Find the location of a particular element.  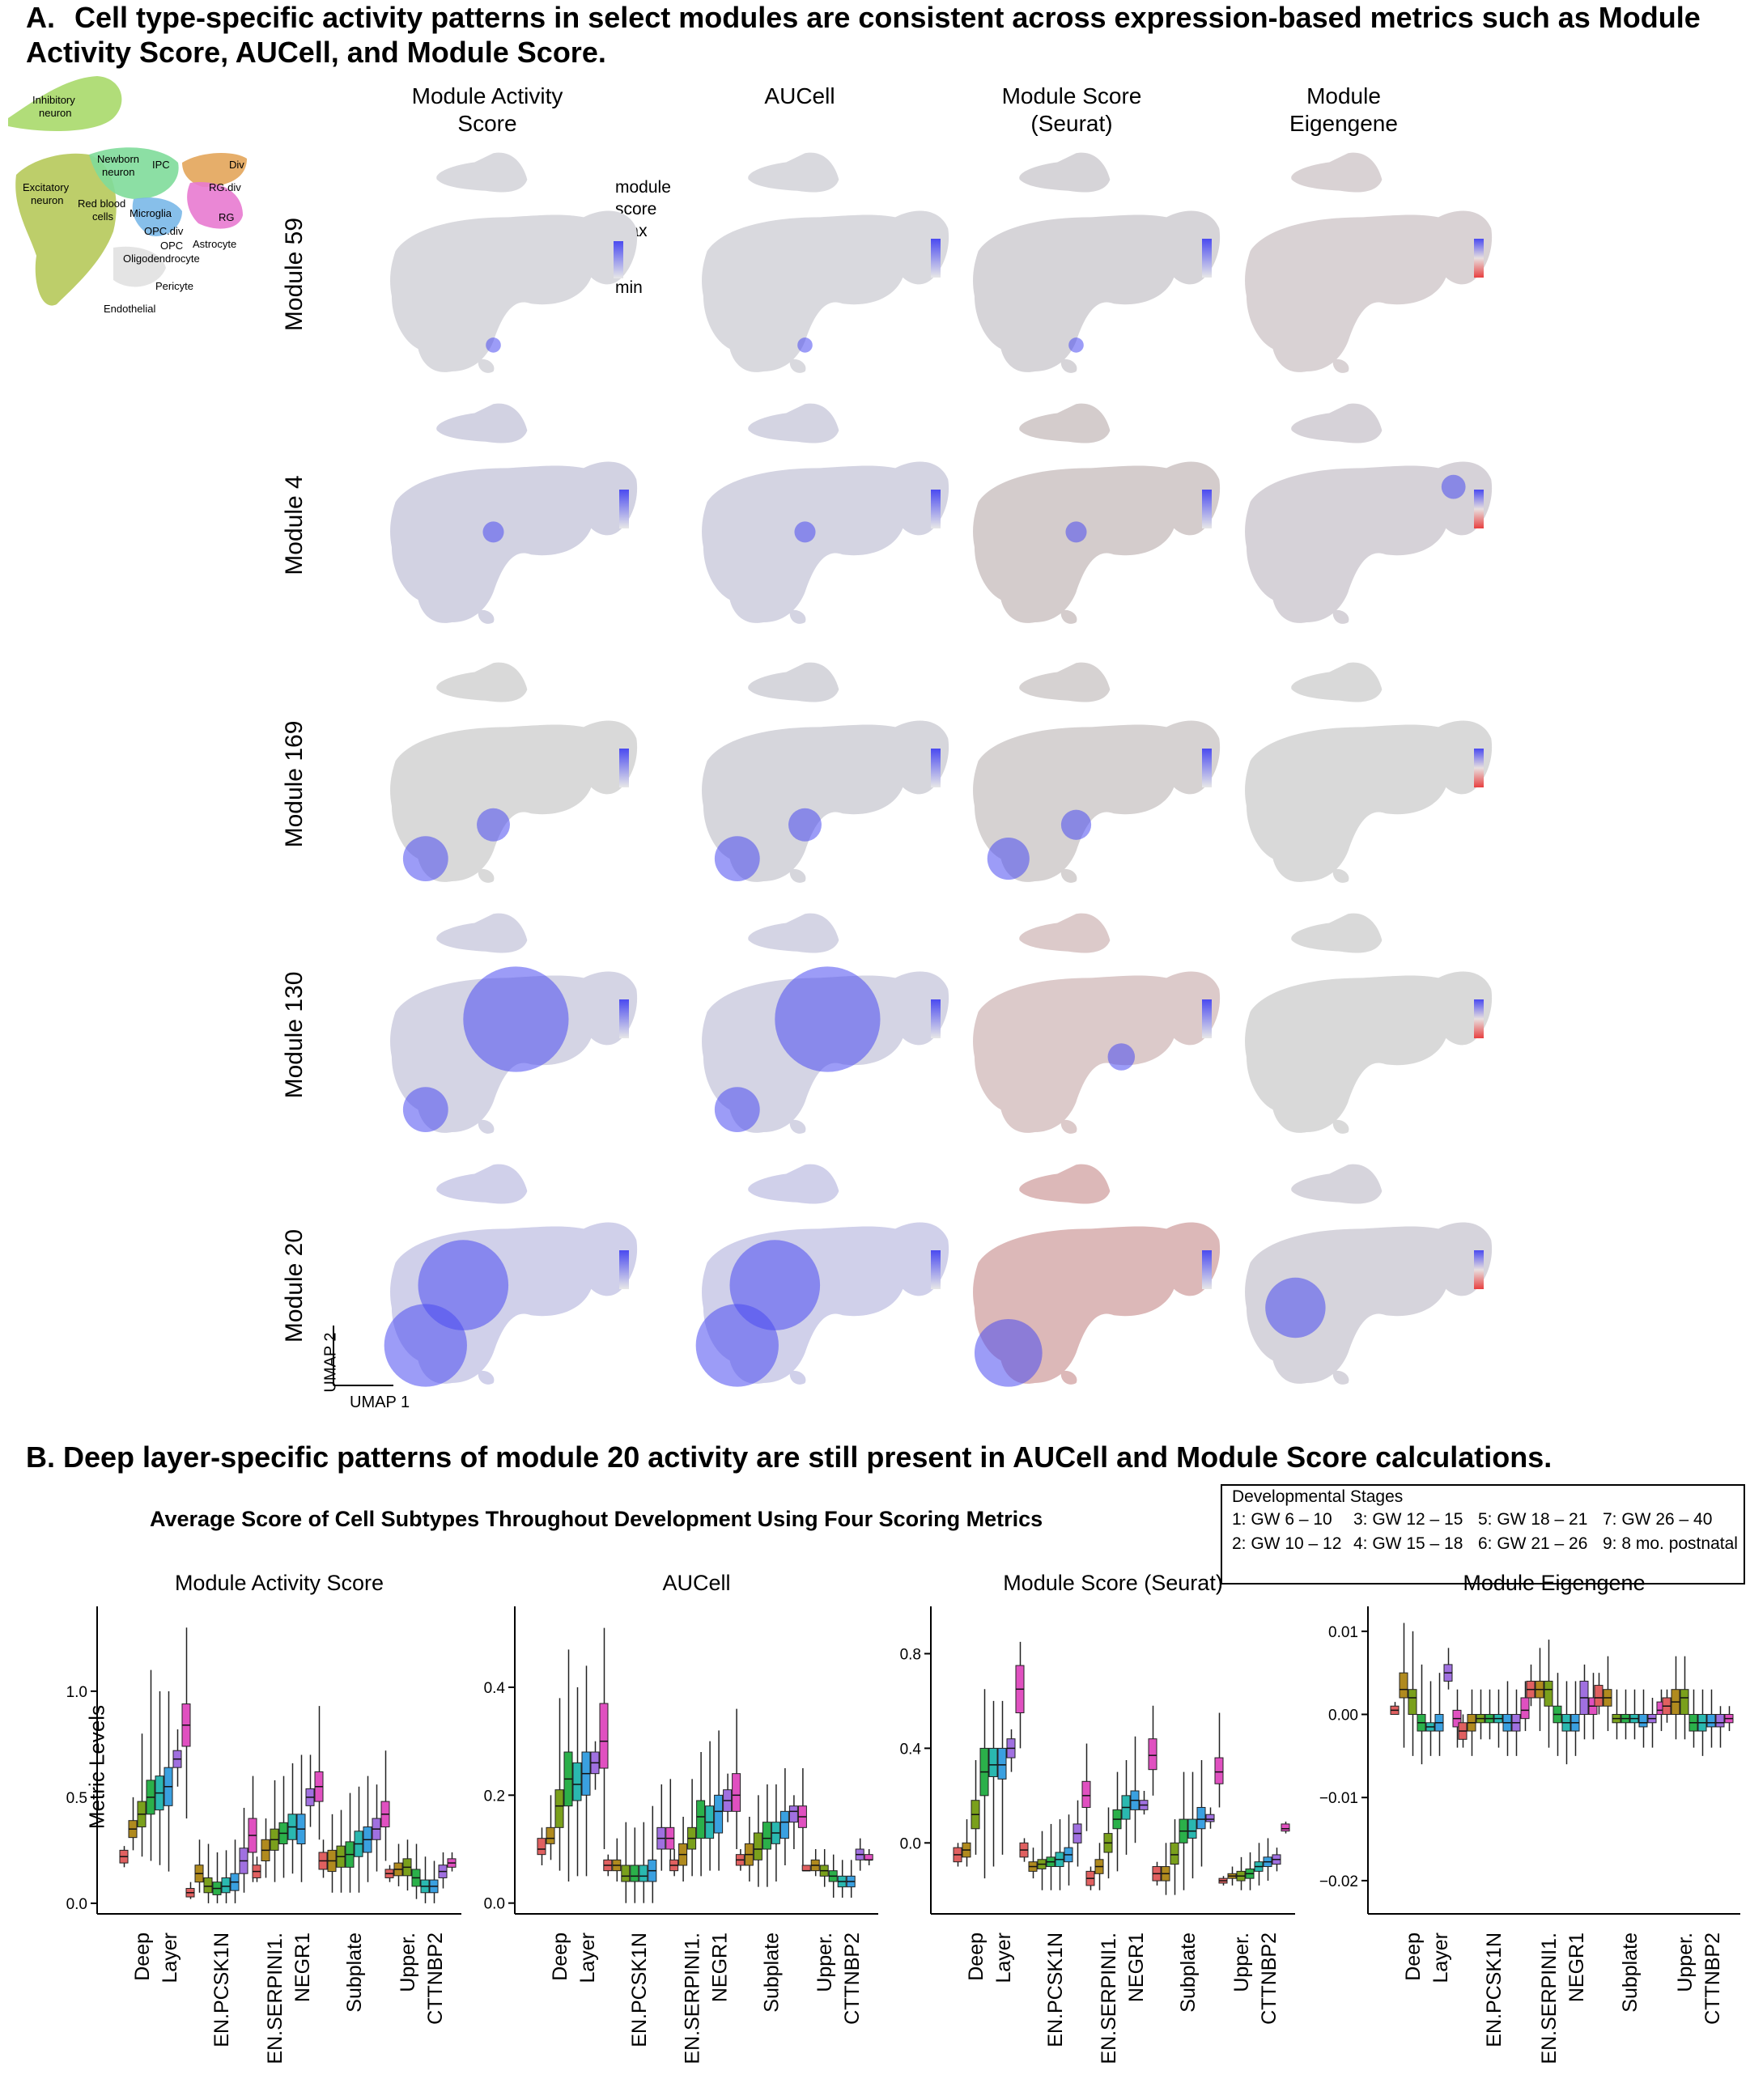

ref-label-rg: RG is located at coordinates (227, 217).